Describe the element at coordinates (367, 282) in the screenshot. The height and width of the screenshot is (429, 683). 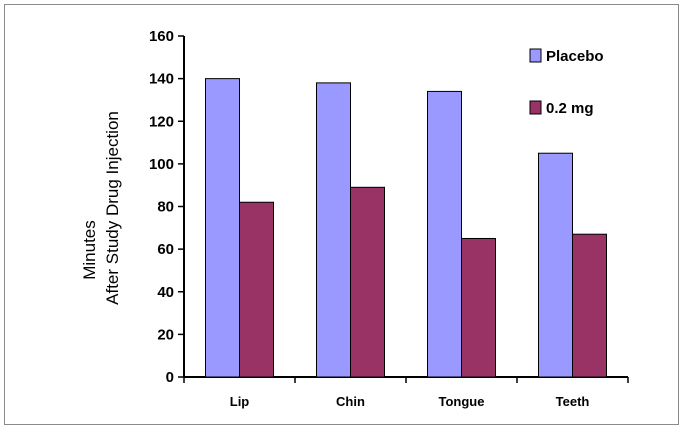
I see `bar-0-2-mg-chin` at that location.